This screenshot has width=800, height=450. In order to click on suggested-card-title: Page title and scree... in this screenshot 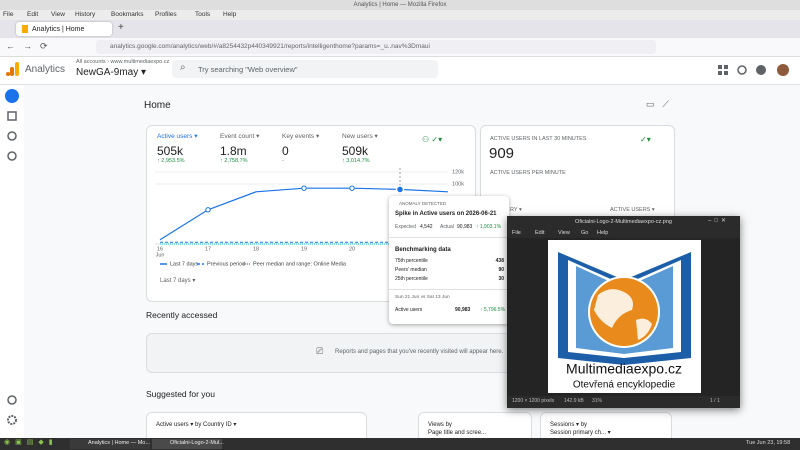, I will do `click(457, 433)`.